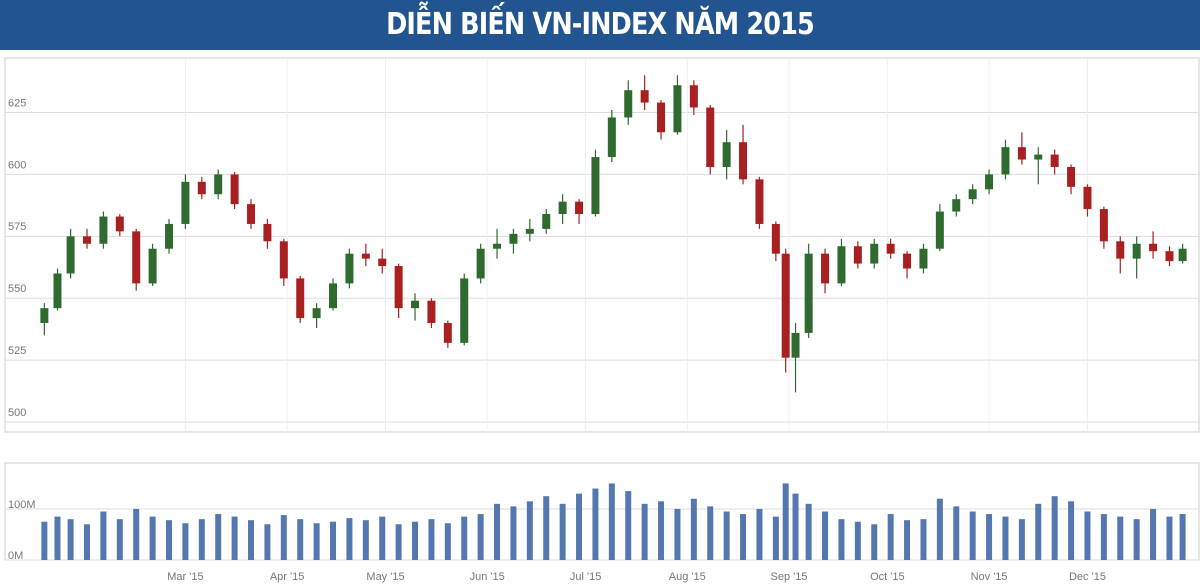 Image resolution: width=1200 pixels, height=588 pixels. I want to click on volume-tick-label: 100M, so click(22, 505).